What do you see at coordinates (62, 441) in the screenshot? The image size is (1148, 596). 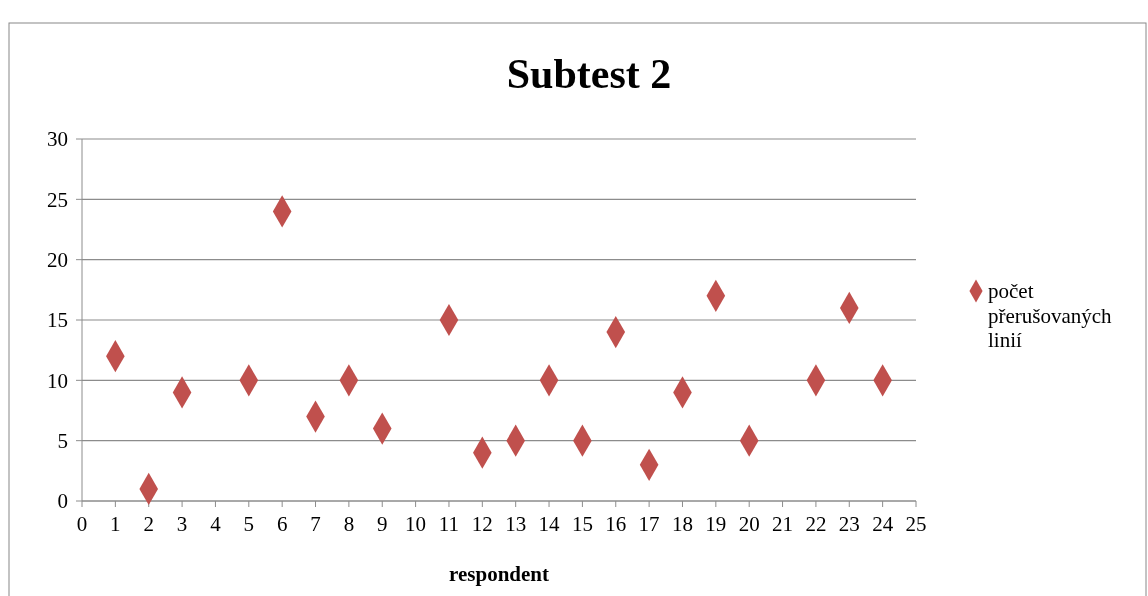 I see `y-tick-label: 5` at bounding box center [62, 441].